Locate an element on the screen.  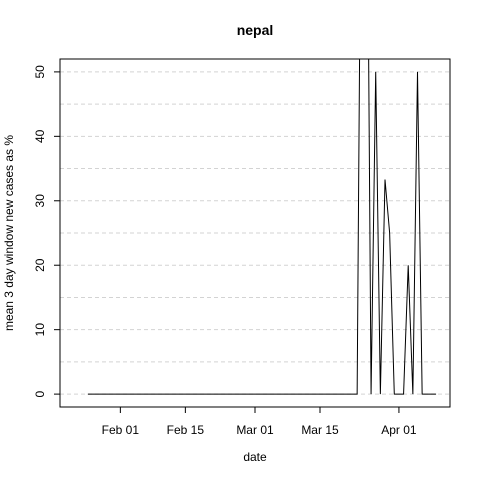
y-tick-label: 40 is located at coordinates (40, 136).